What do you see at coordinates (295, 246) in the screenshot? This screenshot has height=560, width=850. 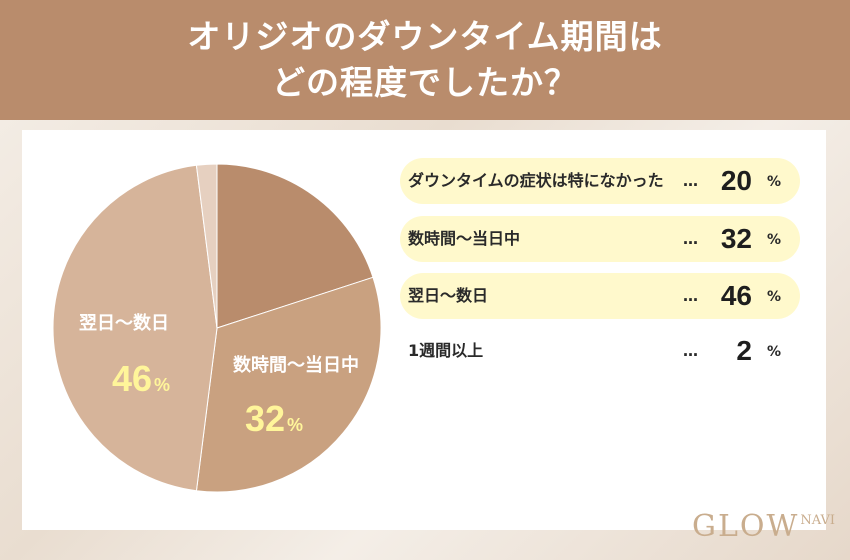 I see `slice-no-symptoms` at bounding box center [295, 246].